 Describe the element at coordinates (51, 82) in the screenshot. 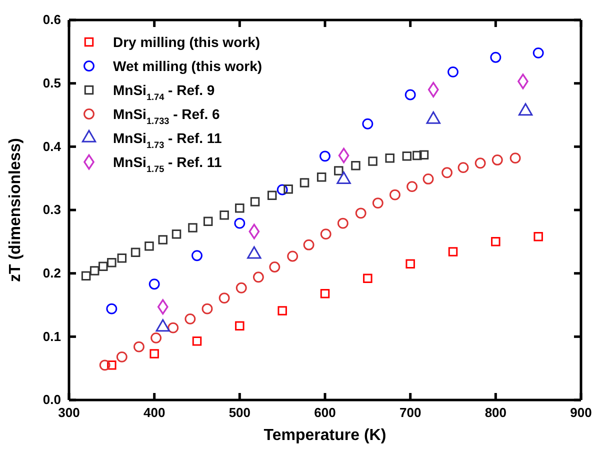

I see `y-tick-label: 0.5` at that location.